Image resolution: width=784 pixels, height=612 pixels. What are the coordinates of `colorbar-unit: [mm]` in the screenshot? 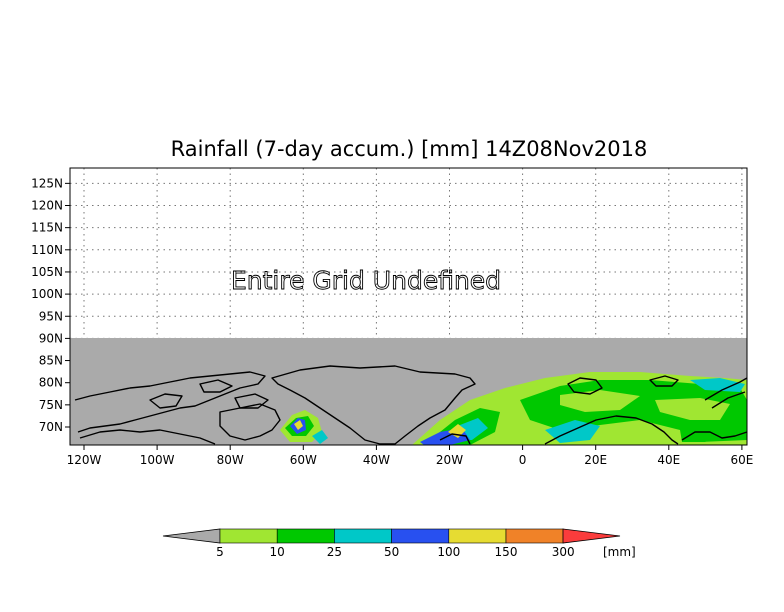 It's located at (619, 552).